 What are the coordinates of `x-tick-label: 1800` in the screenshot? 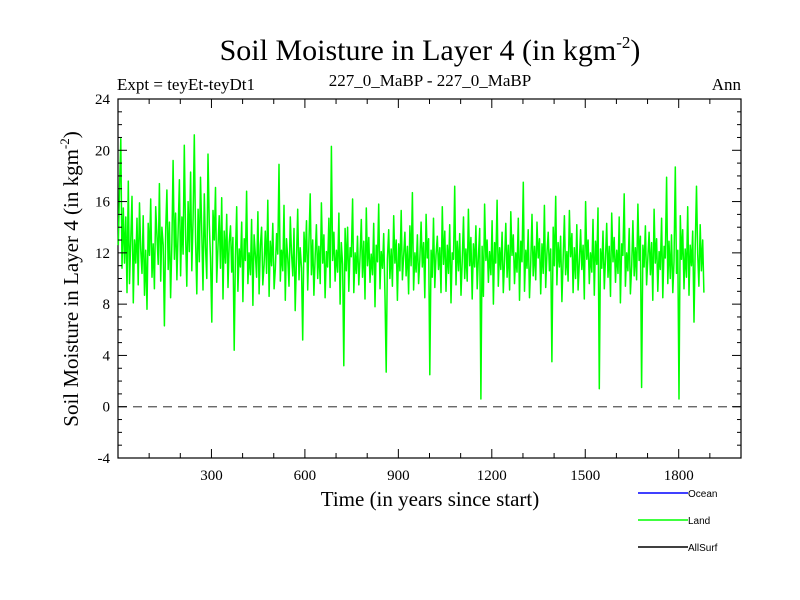 It's located at (679, 476).